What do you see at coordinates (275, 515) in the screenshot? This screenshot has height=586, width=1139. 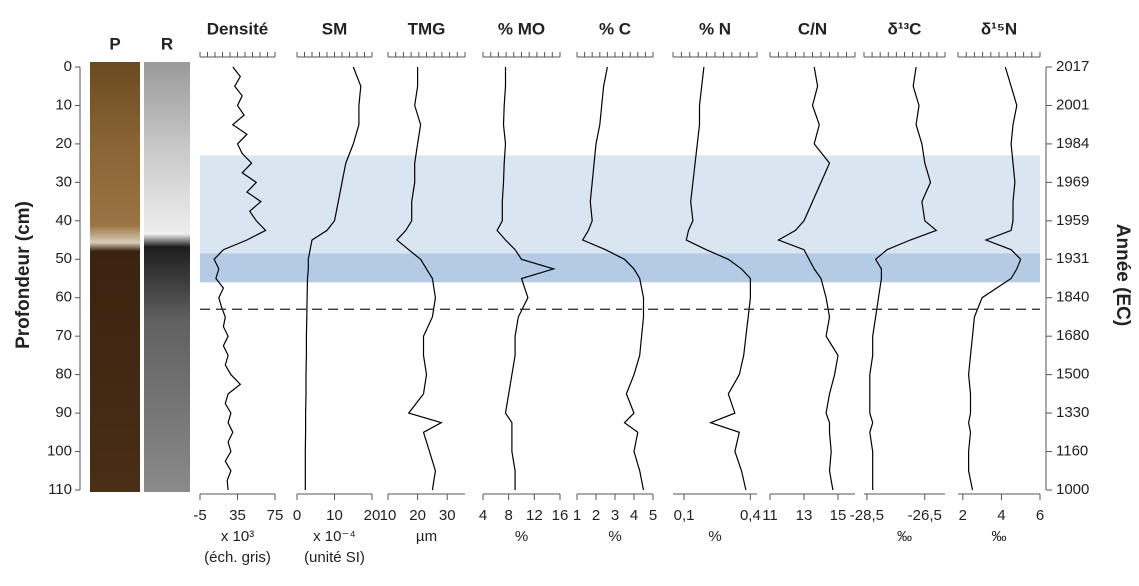 I see `x-tick-label: 75` at bounding box center [275, 515].